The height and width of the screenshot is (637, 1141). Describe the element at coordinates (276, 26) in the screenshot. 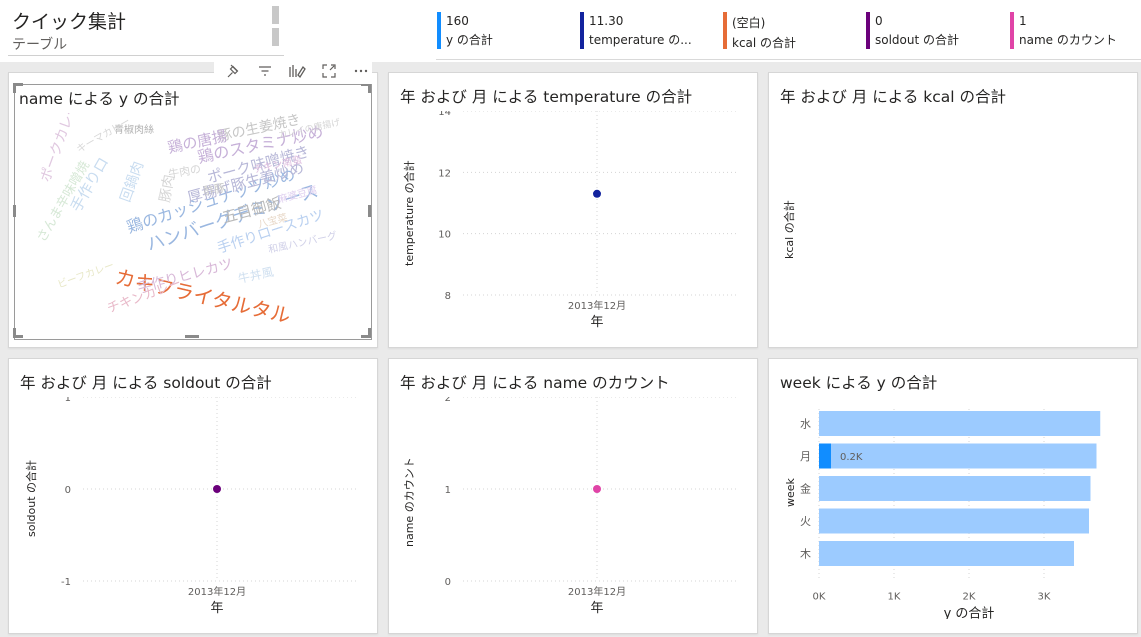

I see `title-scrollbar` at that location.